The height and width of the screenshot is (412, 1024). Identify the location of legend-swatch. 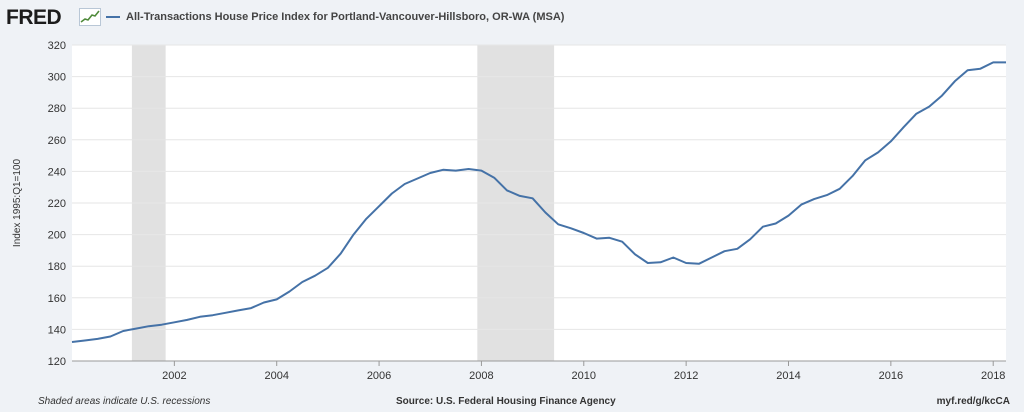
(113, 17).